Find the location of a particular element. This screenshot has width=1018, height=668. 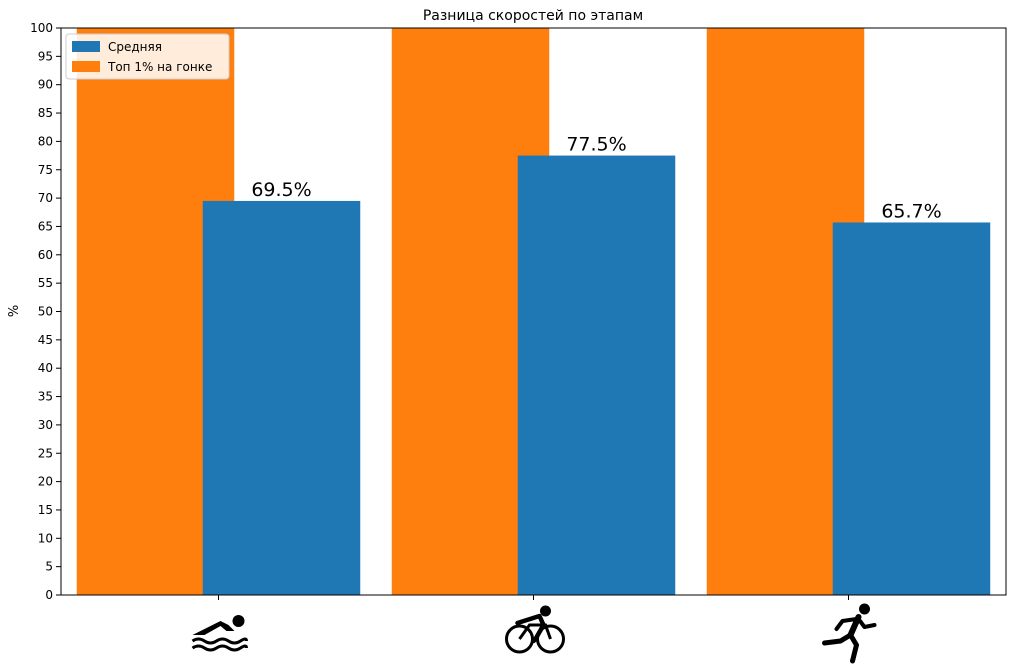

data-label-0: 69.5% is located at coordinates (281, 190).